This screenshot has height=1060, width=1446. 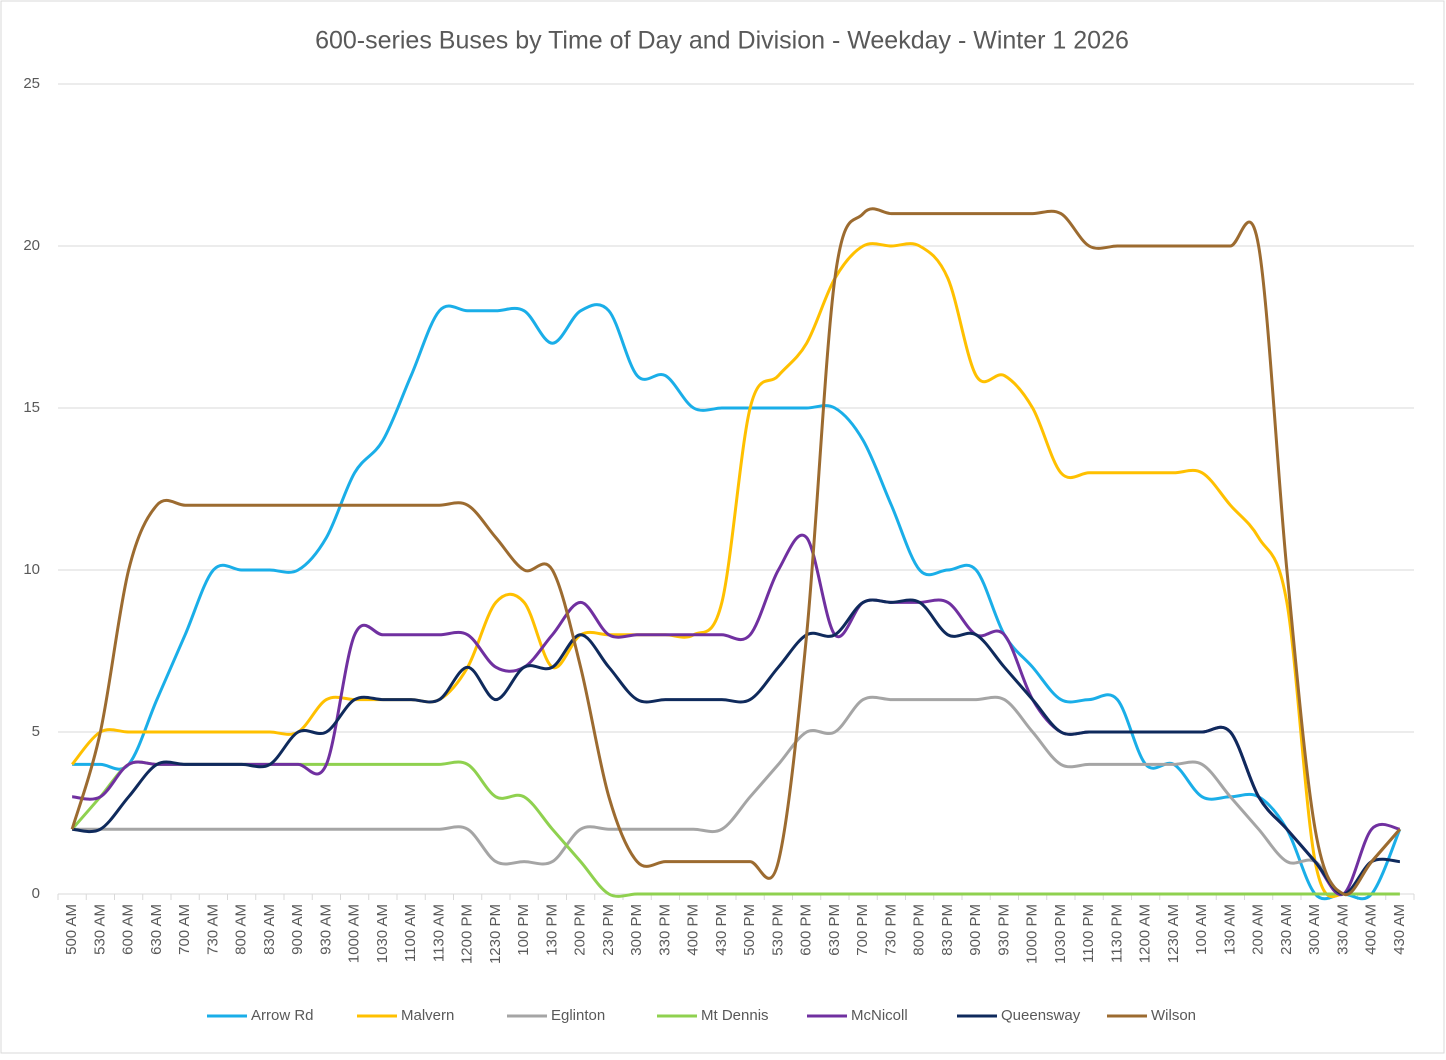 What do you see at coordinates (31, 569) in the screenshot?
I see `y-tick-label: 10` at bounding box center [31, 569].